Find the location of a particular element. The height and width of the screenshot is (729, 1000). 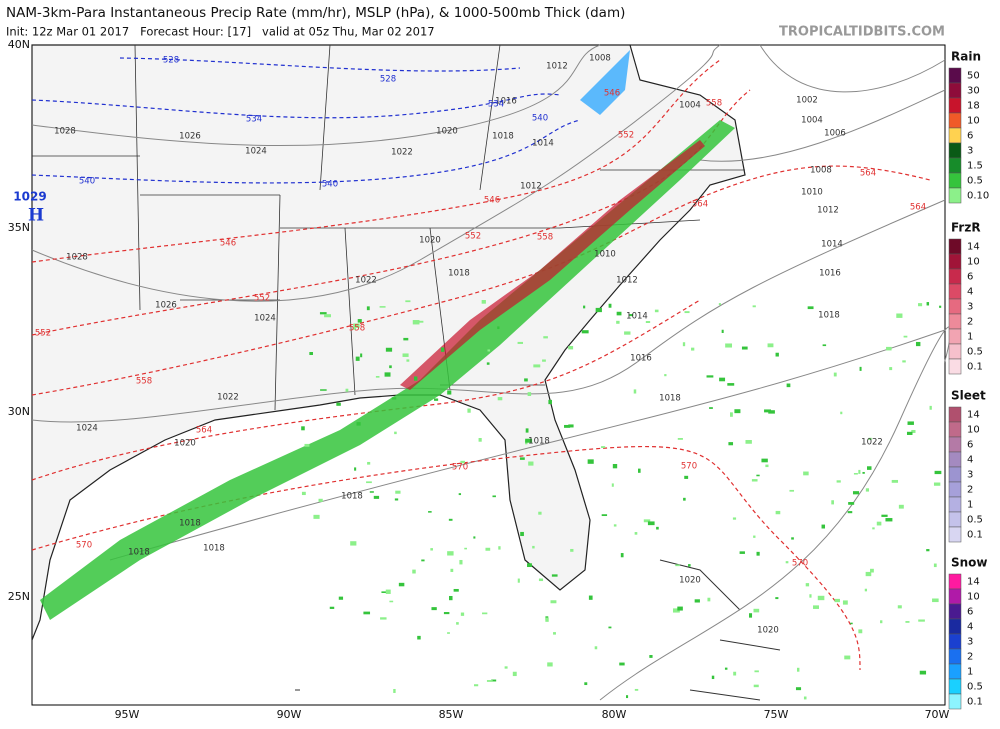

legend-title: Rain is located at coordinates (966, 57).